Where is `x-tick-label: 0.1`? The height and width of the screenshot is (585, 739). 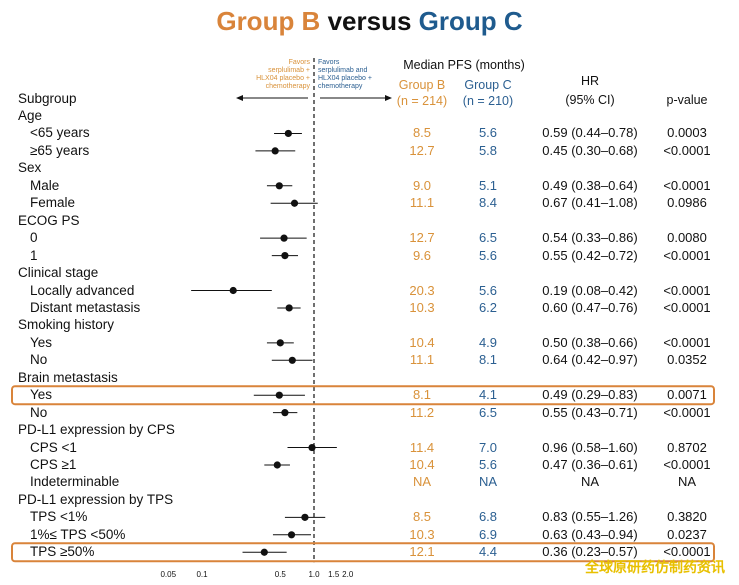 x-tick-label: 0.1 is located at coordinates (202, 574).